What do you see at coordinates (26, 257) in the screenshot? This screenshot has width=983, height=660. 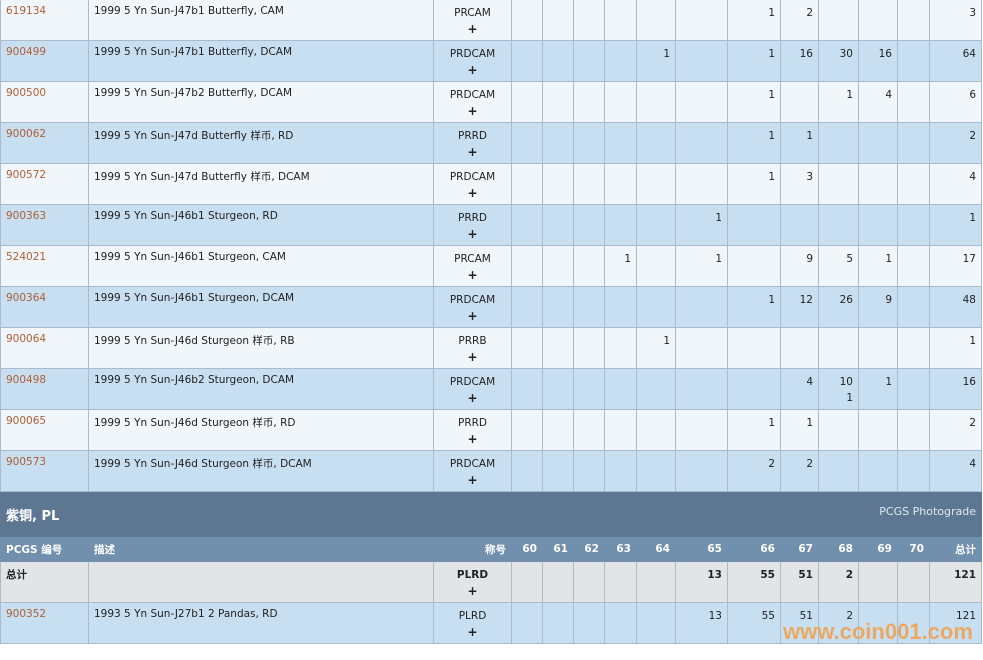 I see `pcgs-code-link: 524021` at bounding box center [26, 257].